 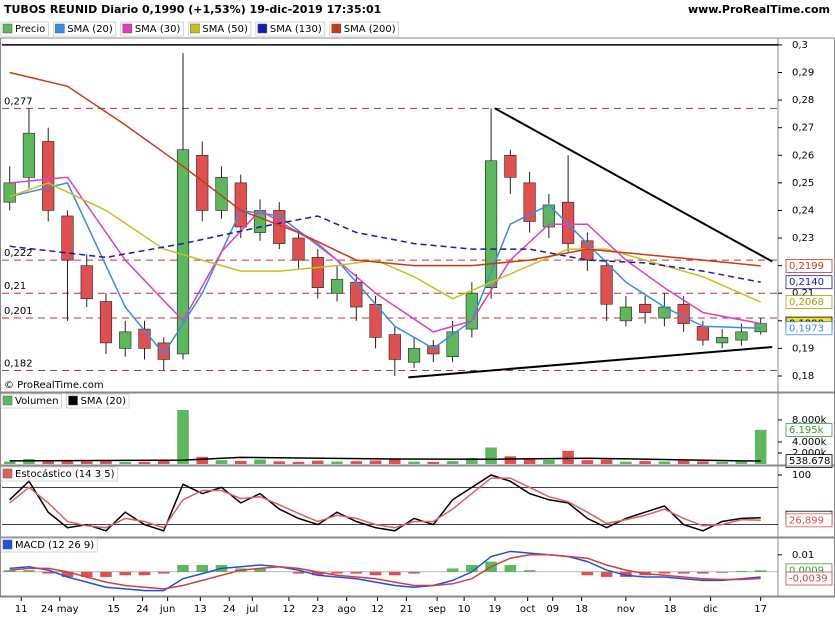 What do you see at coordinates (806, 520) in the screenshot?
I see `value-label: 26,899` at bounding box center [806, 520].